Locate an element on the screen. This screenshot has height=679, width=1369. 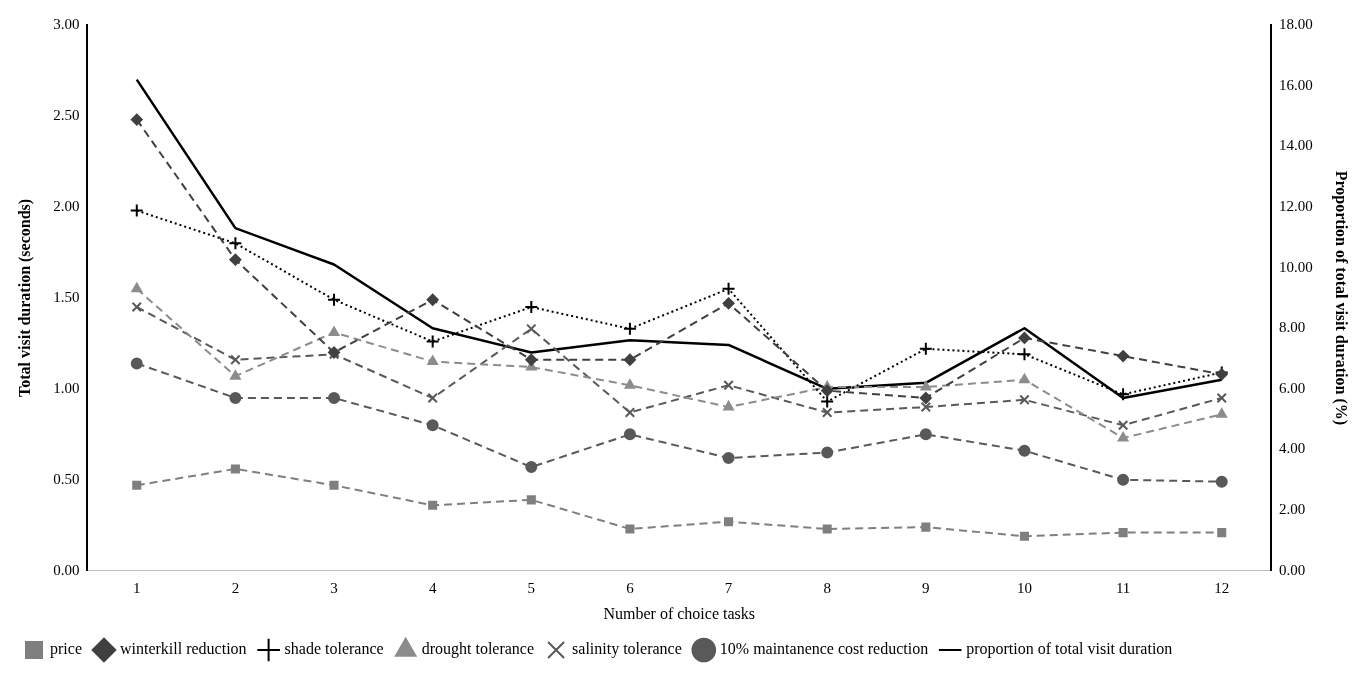
legend-label: winterkill reduction is located at coordinates (183, 649).